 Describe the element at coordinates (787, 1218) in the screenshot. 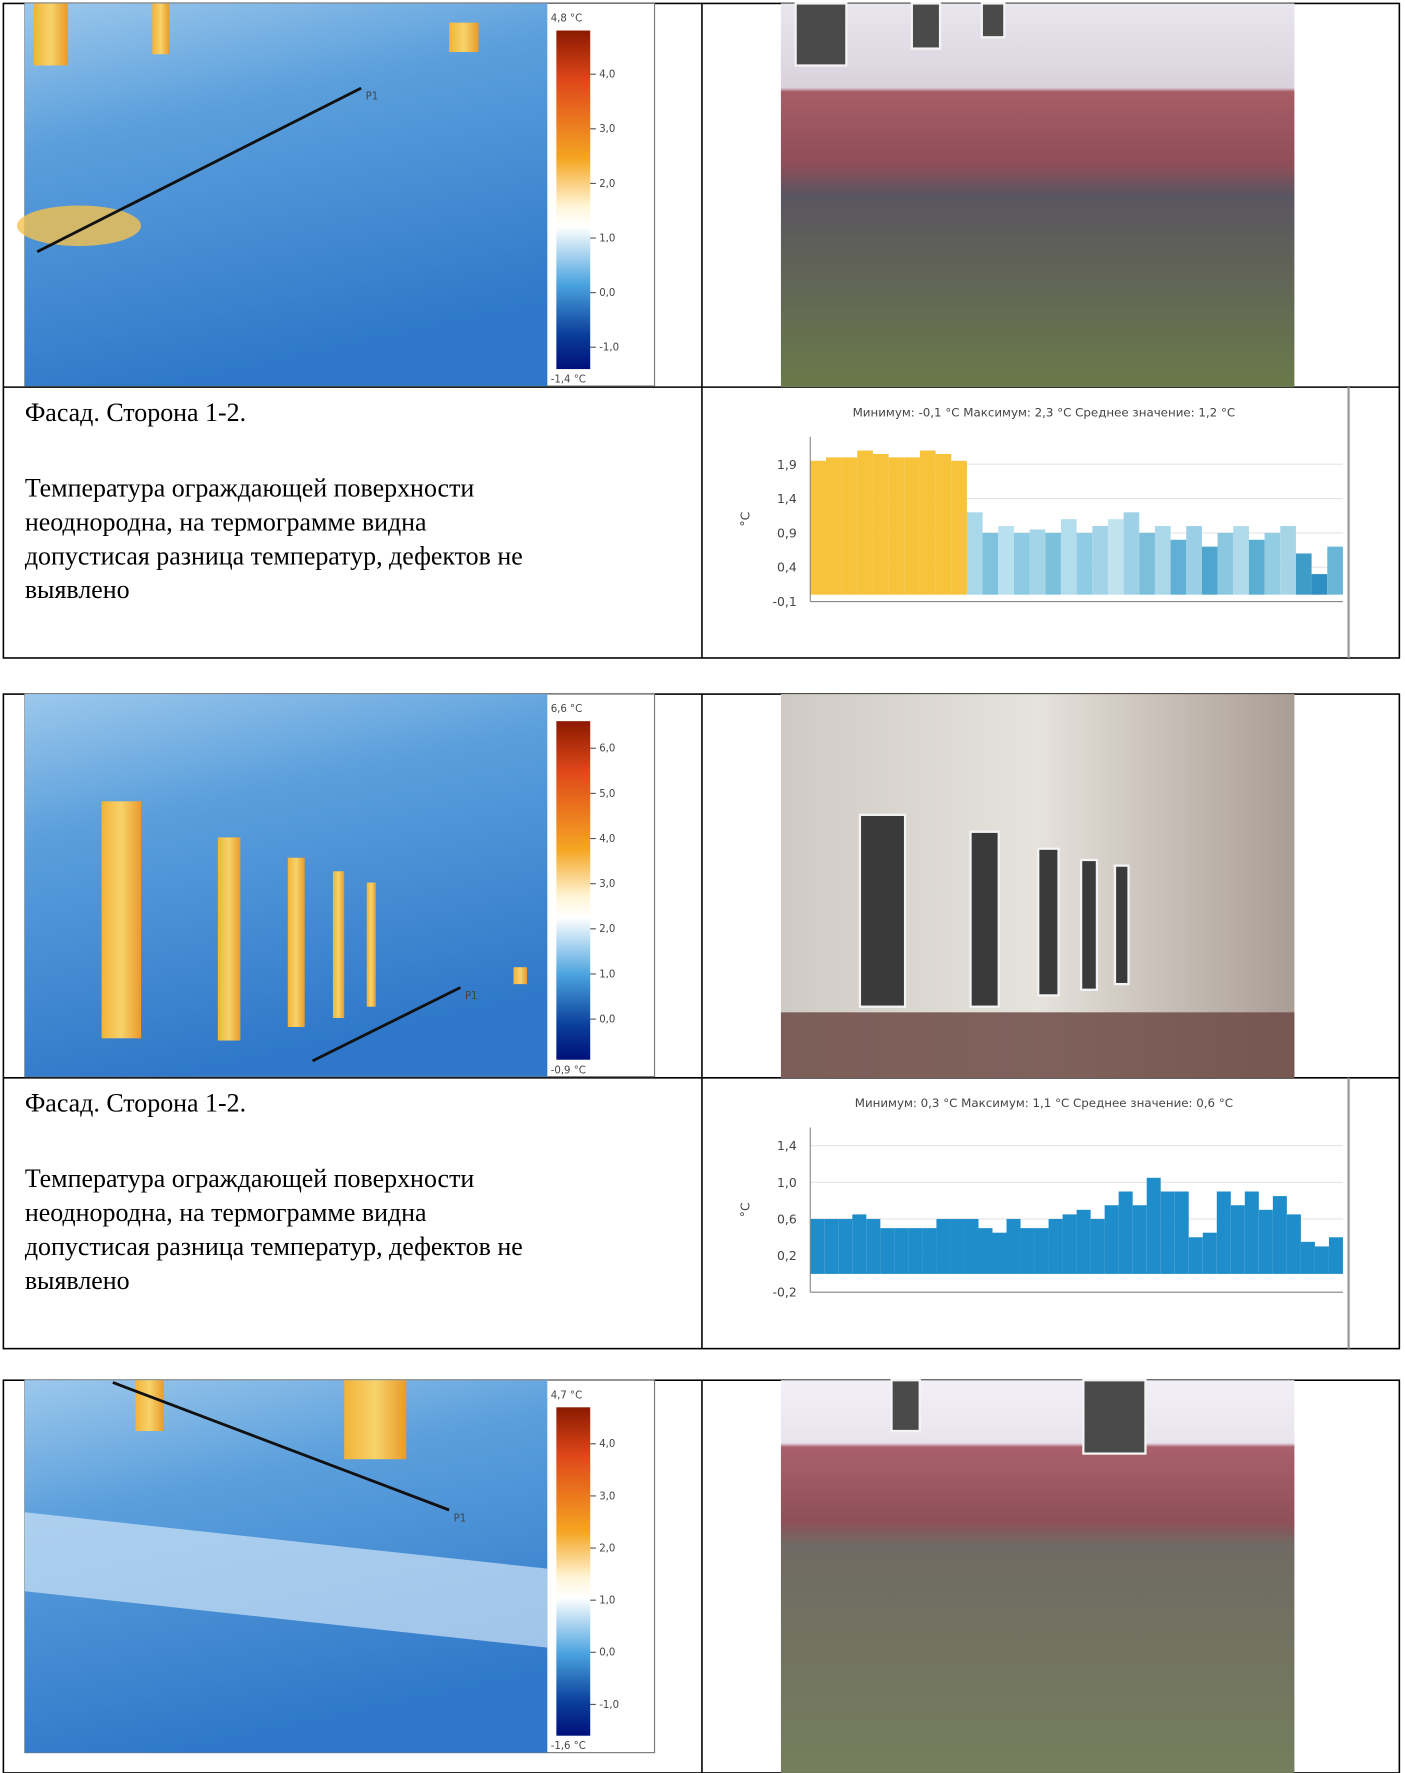

I see `y-tick-label: 0,6` at that location.